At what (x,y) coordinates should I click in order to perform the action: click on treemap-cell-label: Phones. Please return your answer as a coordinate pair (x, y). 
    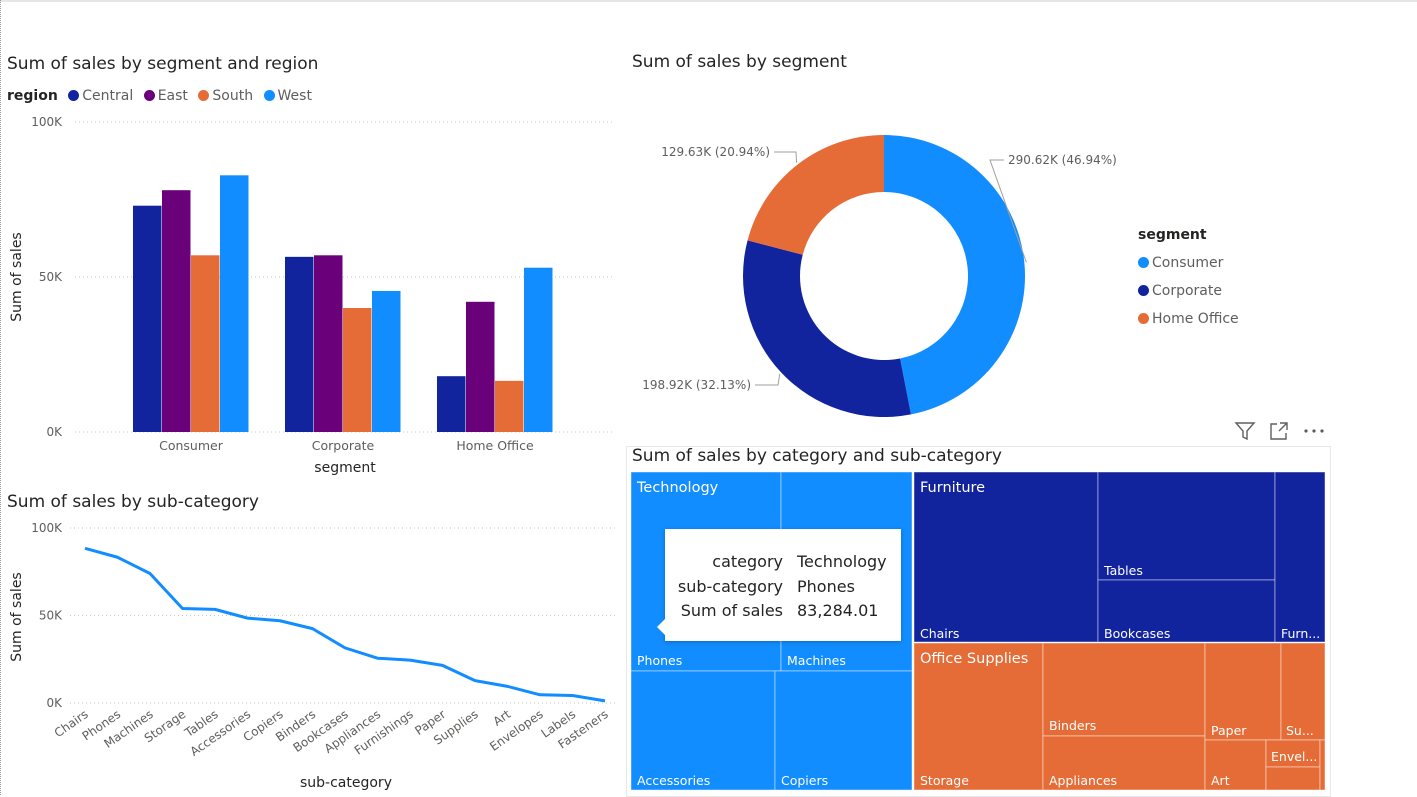
    Looking at the image, I should click on (659, 660).